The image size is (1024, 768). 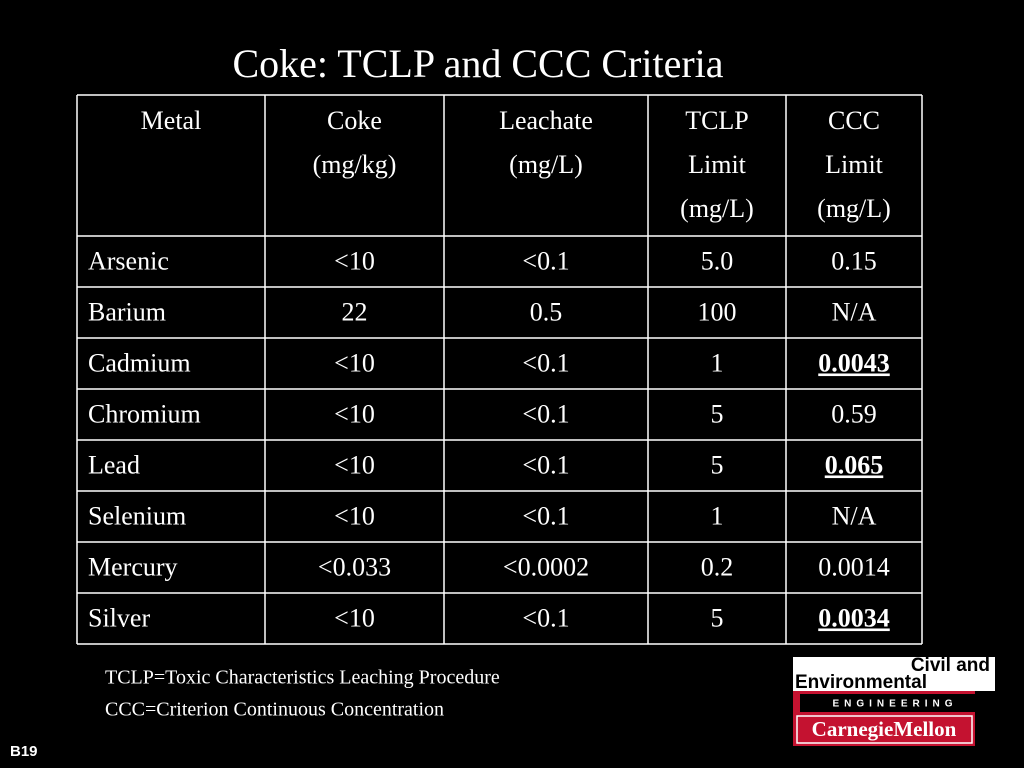 I want to click on cell: 0.5, so click(x=546, y=311).